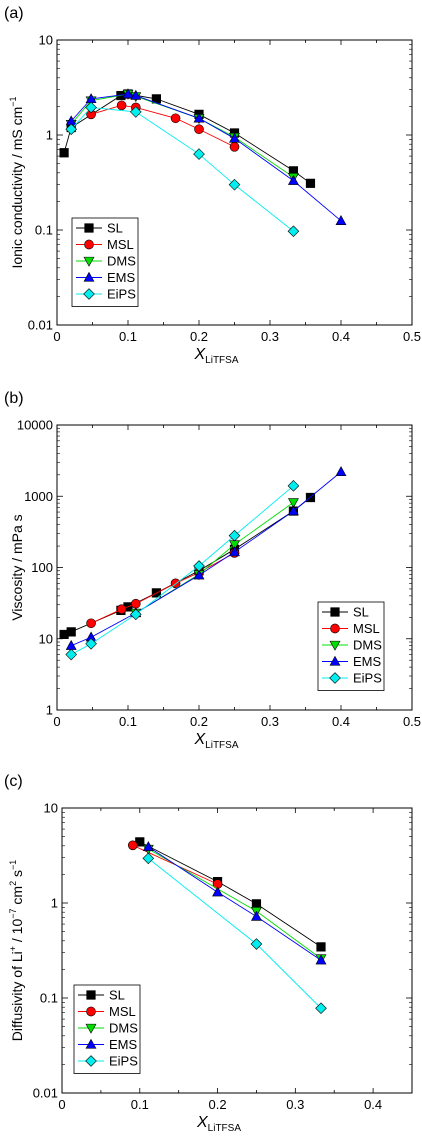 This screenshot has height=1138, width=422. Describe the element at coordinates (14, 13) in the screenshot. I see `panel-label: (a)` at that location.